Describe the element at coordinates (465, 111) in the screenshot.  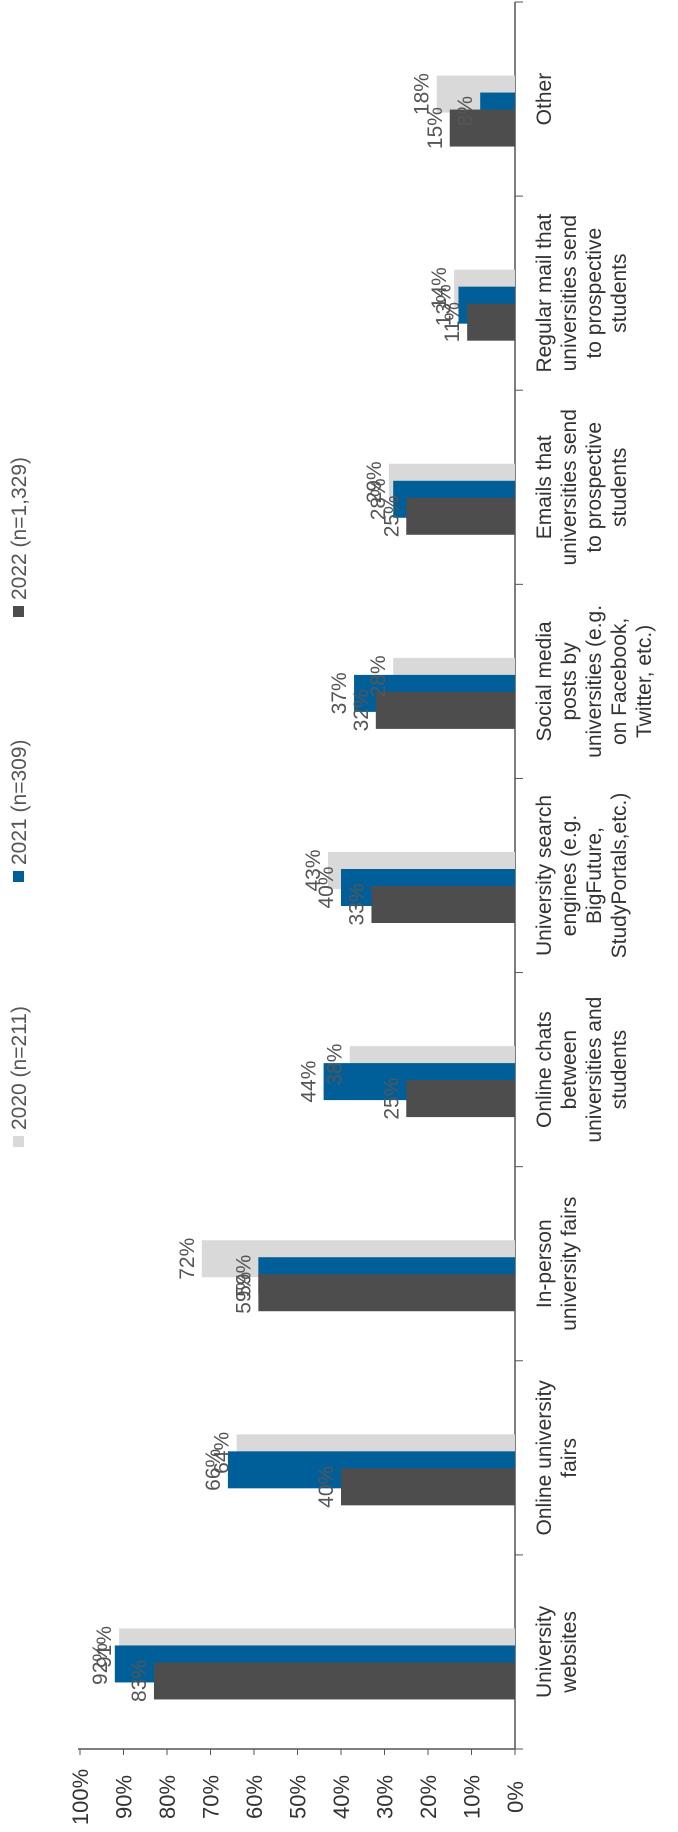
I see `data-label: 8%` at that location.